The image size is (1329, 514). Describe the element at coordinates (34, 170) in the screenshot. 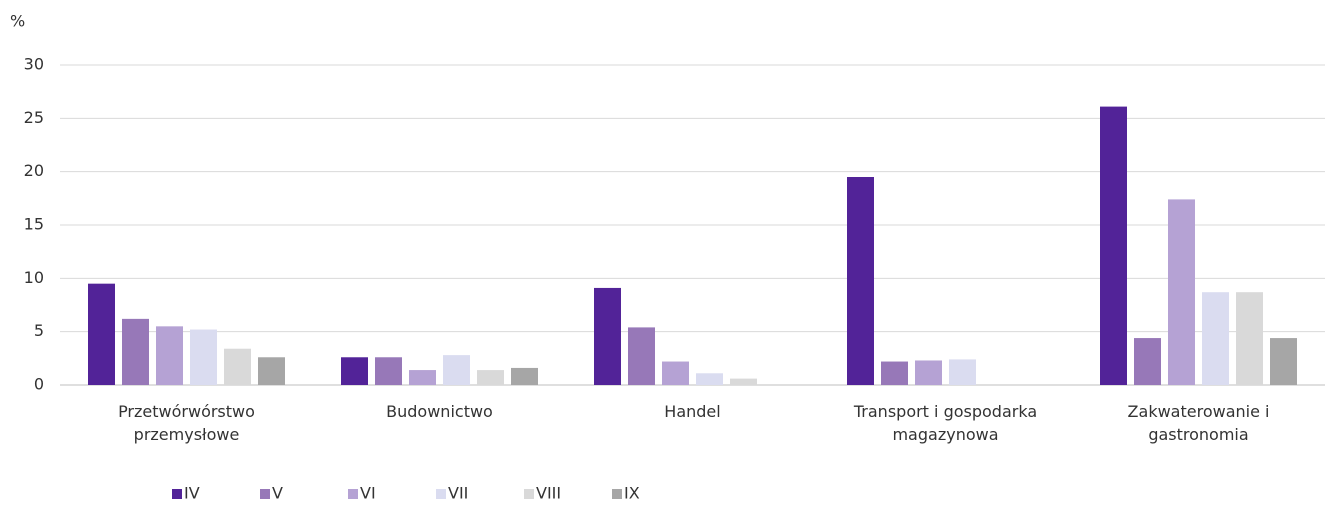

I see `y-tick-label: 20` at that location.